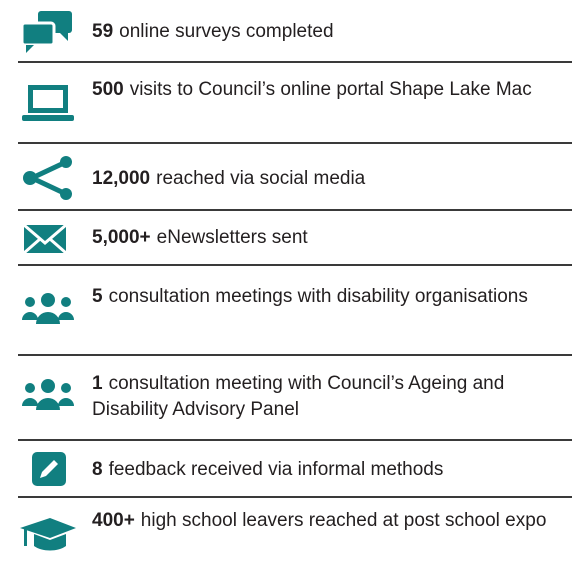 This screenshot has height=570, width=572. What do you see at coordinates (276, 469) in the screenshot?
I see `item-text: feedback received via informal methods` at bounding box center [276, 469].